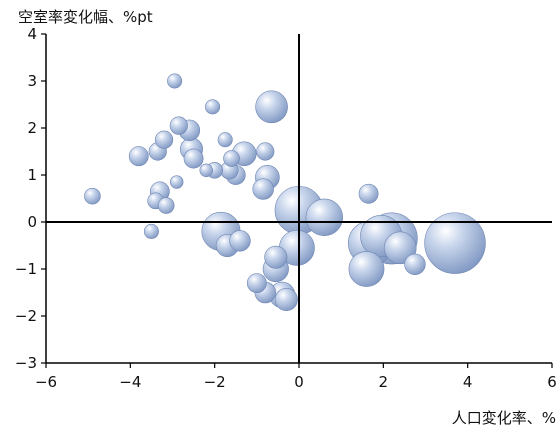  I want to click on x-axis-title: 人口変化率、%, so click(504, 418).